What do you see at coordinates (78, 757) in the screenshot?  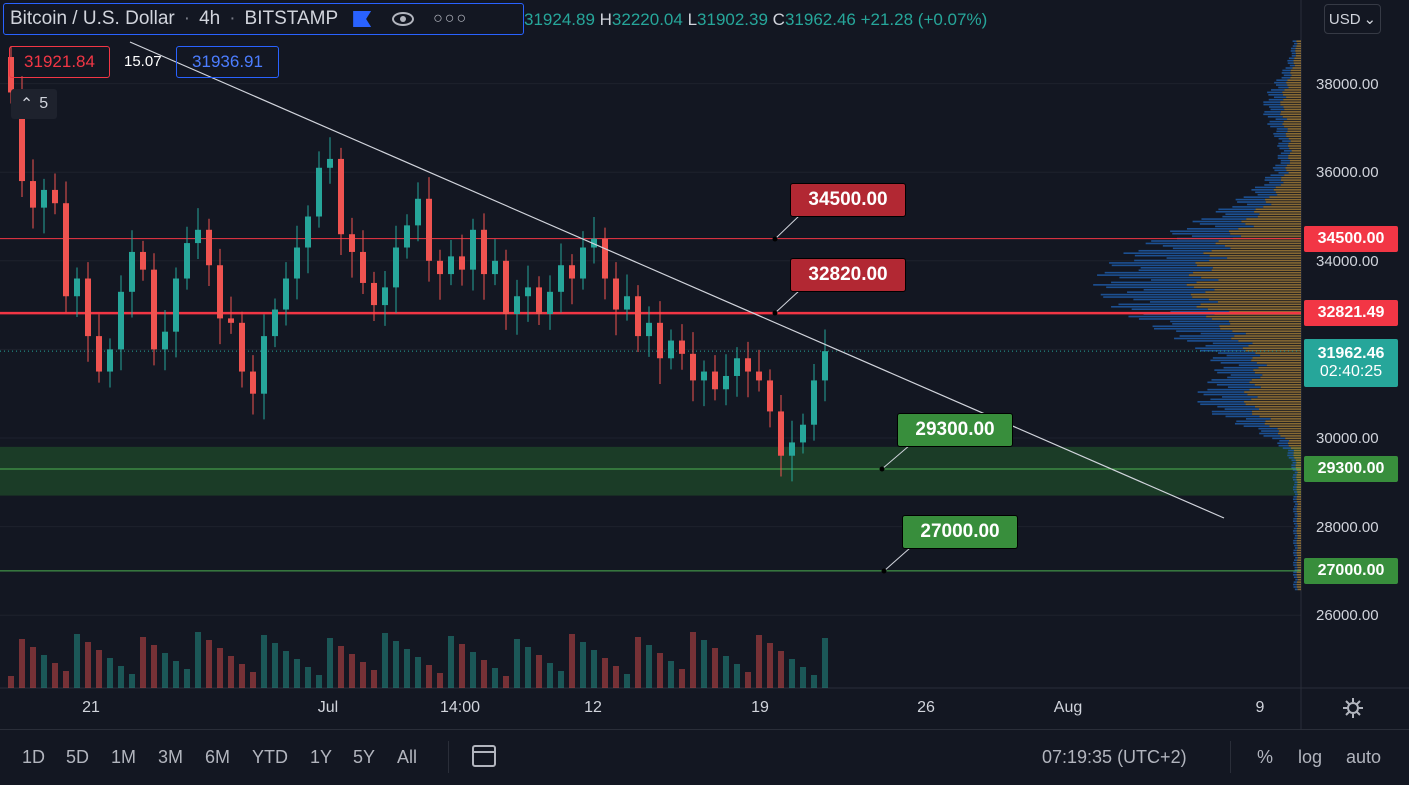 I see `range-5d-button: 5D` at bounding box center [78, 757].